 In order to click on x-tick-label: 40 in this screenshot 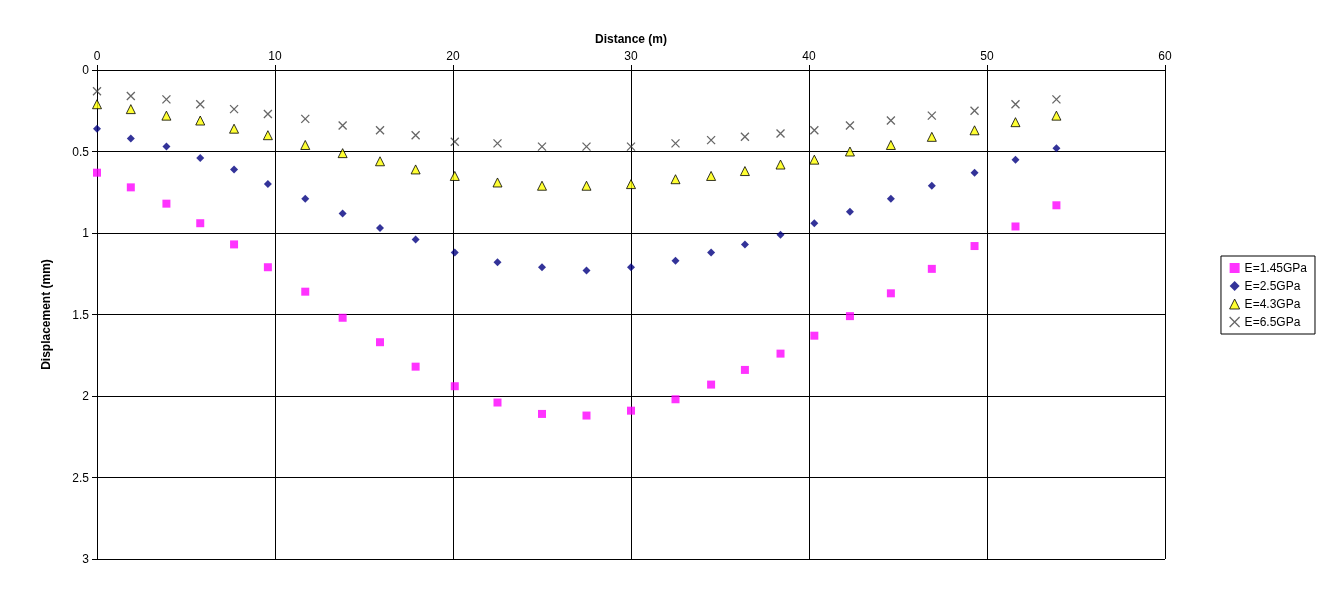, I will do `click(809, 56)`.